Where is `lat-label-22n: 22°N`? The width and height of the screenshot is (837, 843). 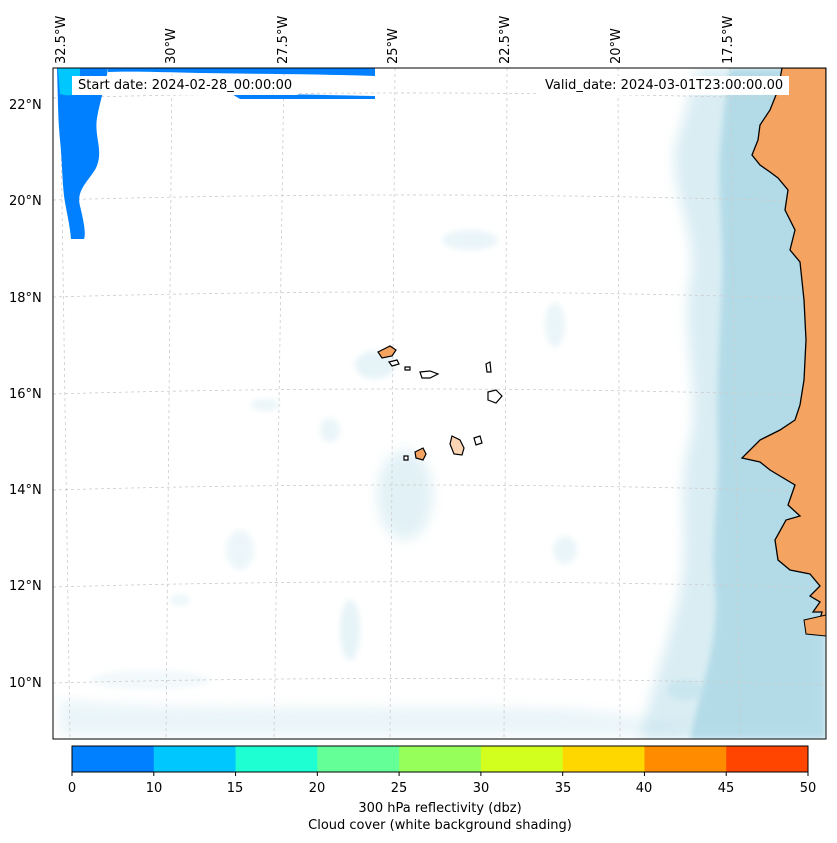 lat-label-22n: 22°N is located at coordinates (25, 105).